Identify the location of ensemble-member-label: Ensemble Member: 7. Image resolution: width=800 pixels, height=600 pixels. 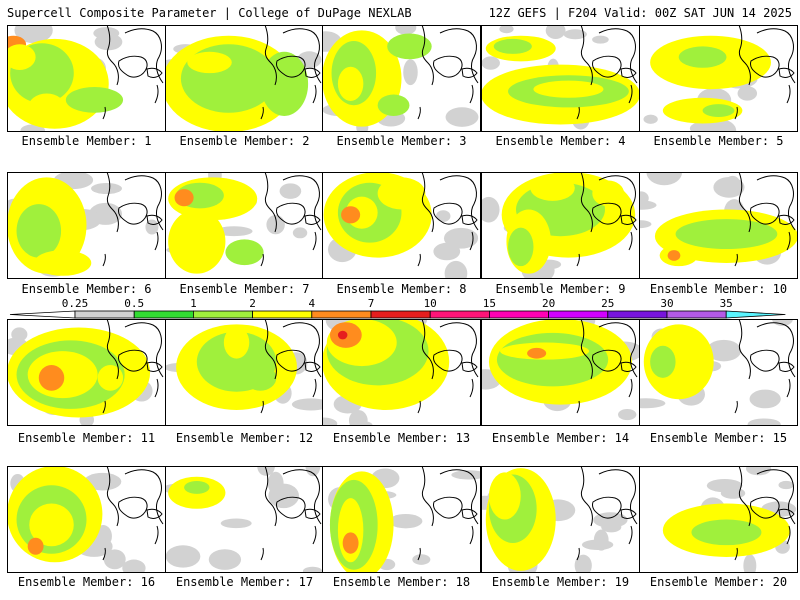
(244, 289).